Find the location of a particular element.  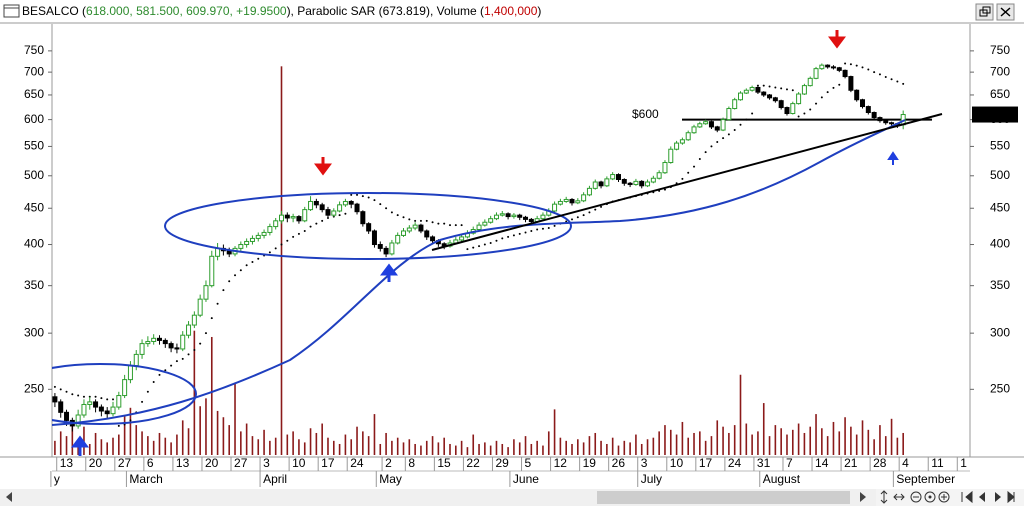

x-tick-label: 13 is located at coordinates (183, 463).